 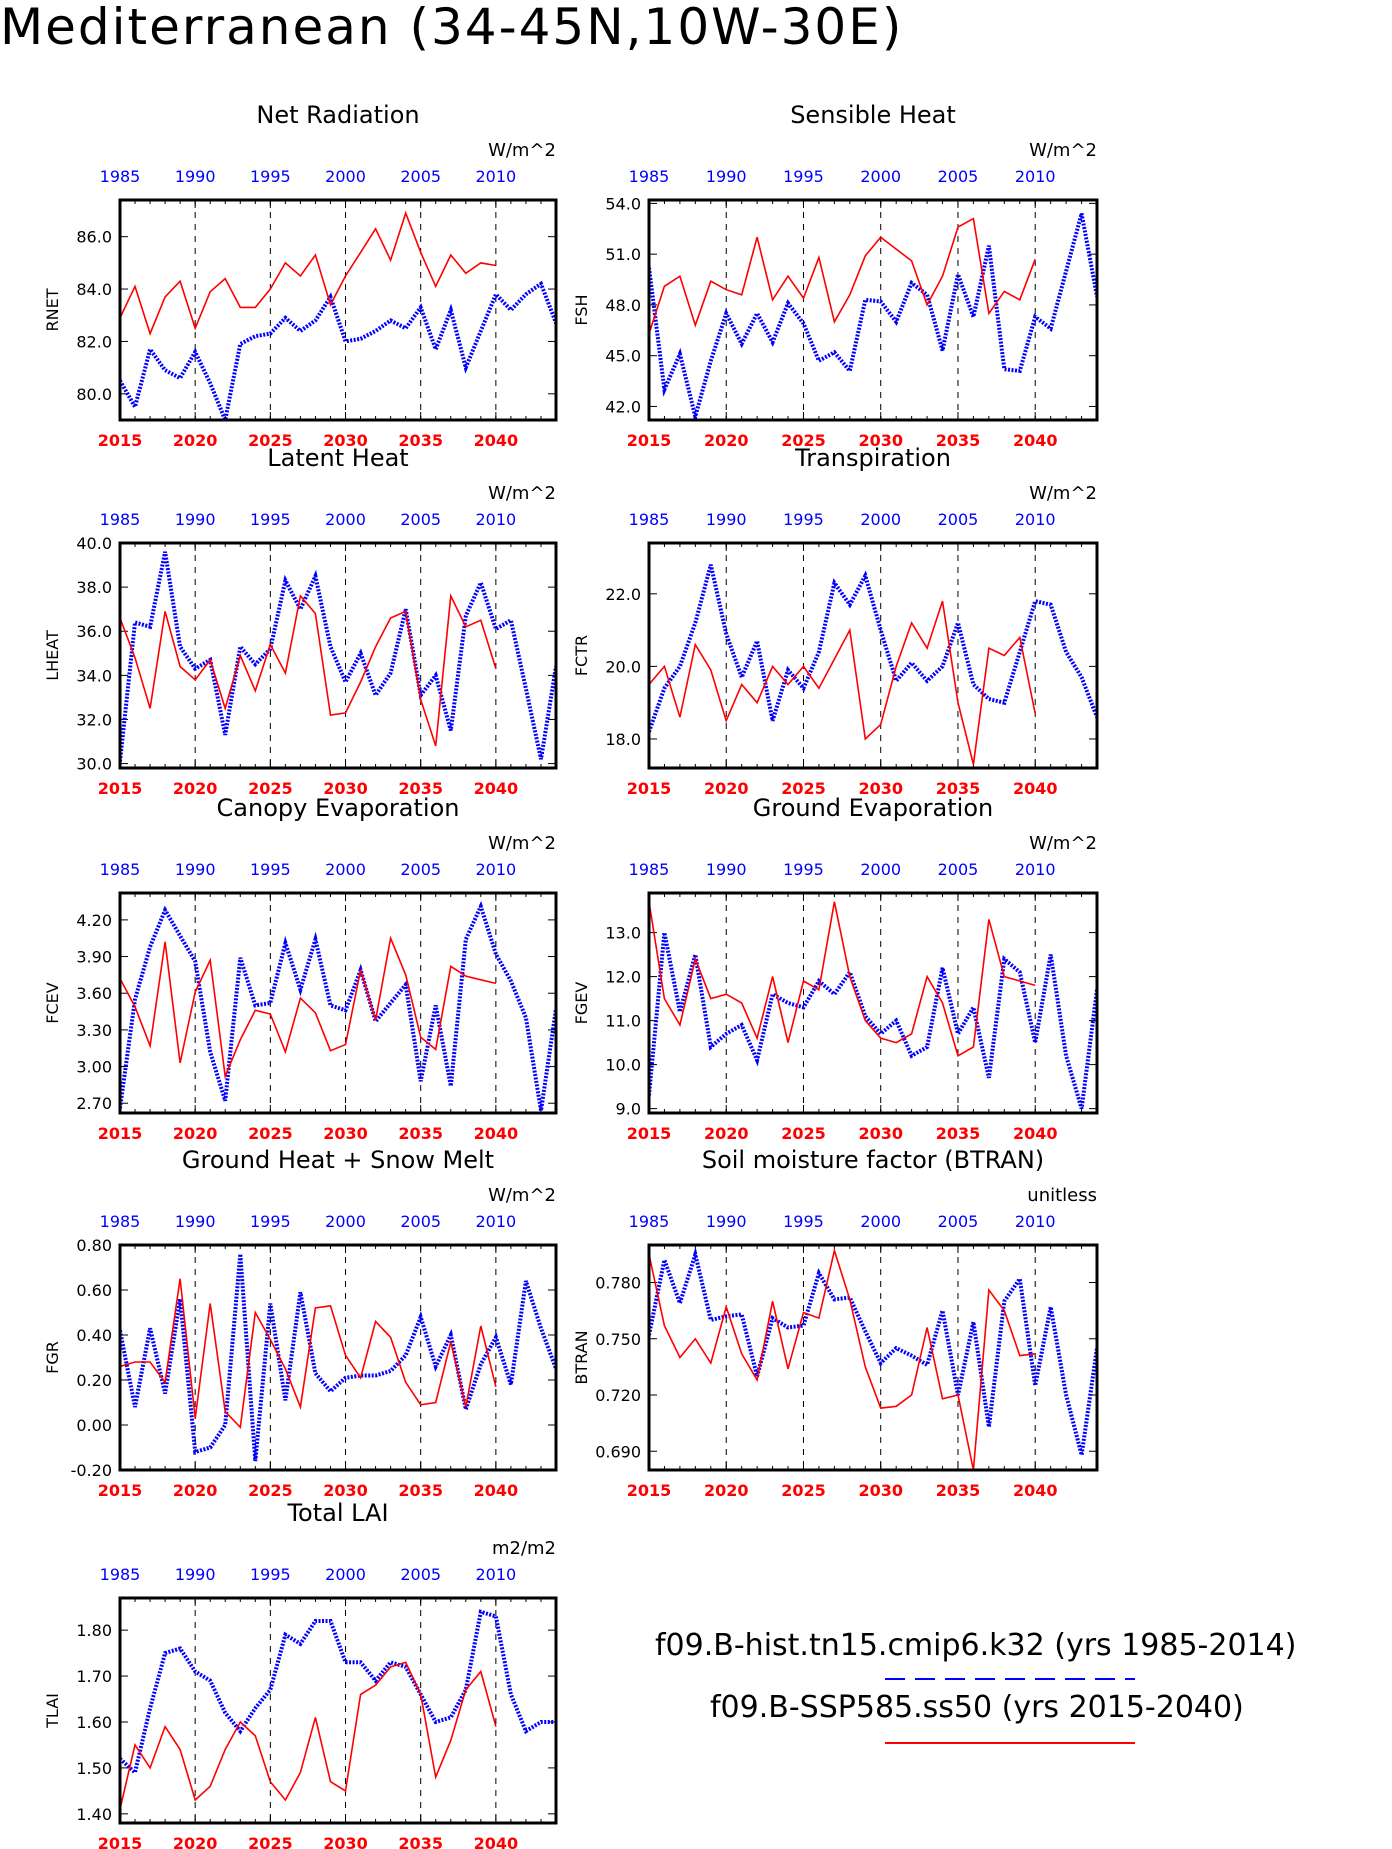 I want to click on y-tick-label: 0.40, so click(x=94, y=1335).